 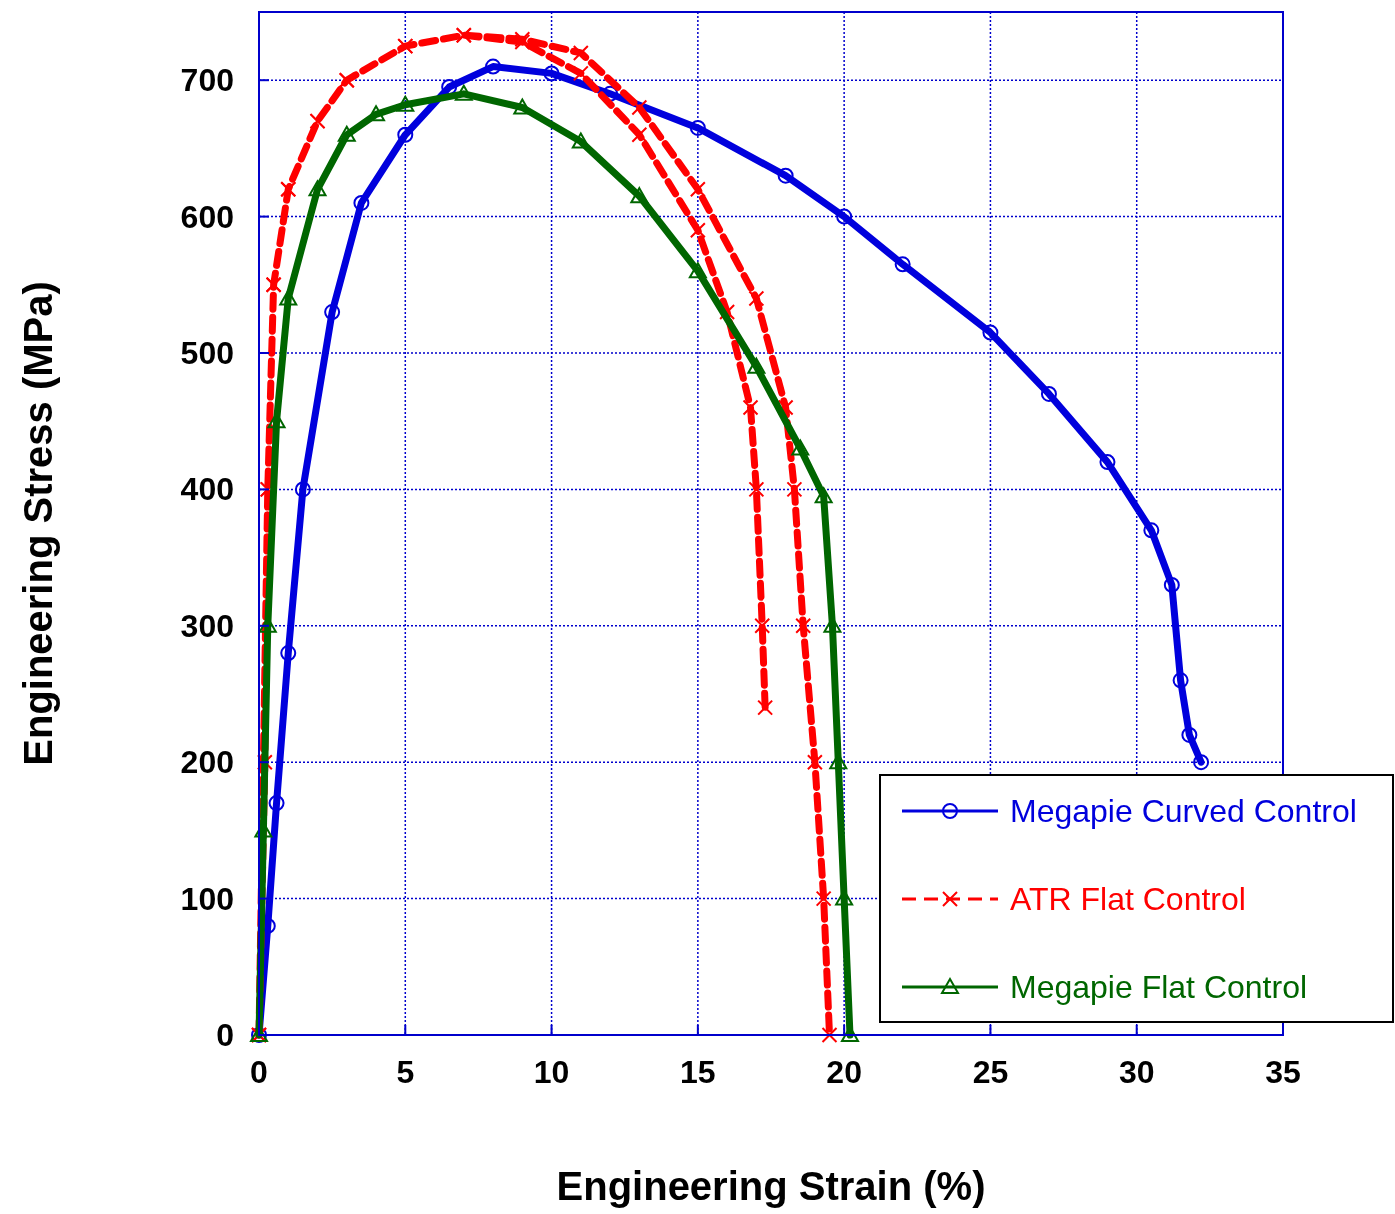 What do you see at coordinates (259, 1072) in the screenshot?
I see `x-tick-label: 0` at bounding box center [259, 1072].